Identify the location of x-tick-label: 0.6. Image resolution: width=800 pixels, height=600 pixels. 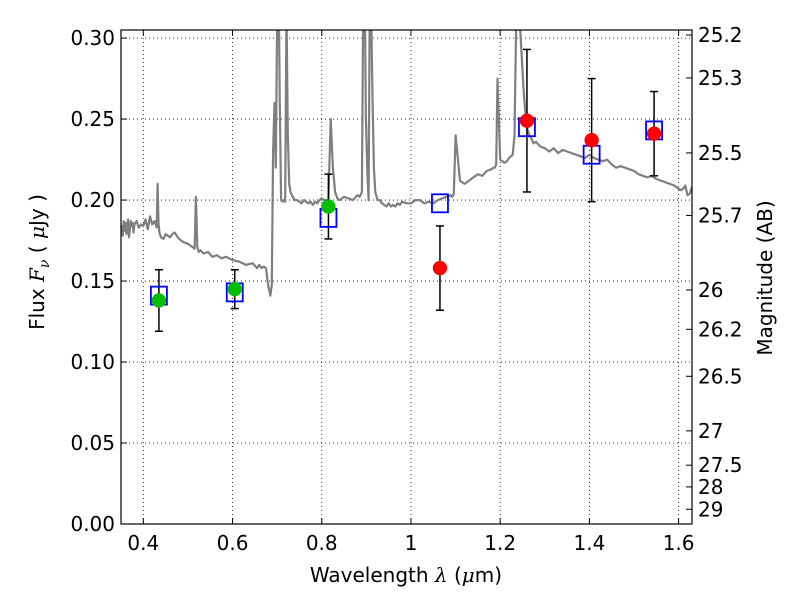
(233, 543).